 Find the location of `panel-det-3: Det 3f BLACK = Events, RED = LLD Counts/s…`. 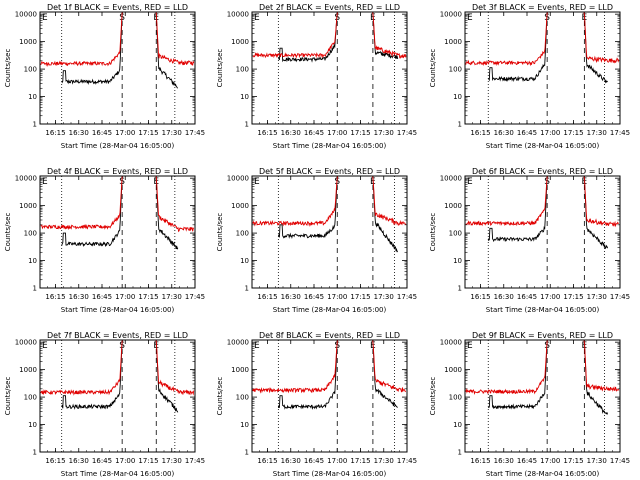

panel-det-3: Det 3f BLACK = Events, RED = LLD Counts/s… is located at coordinates (529, 76).